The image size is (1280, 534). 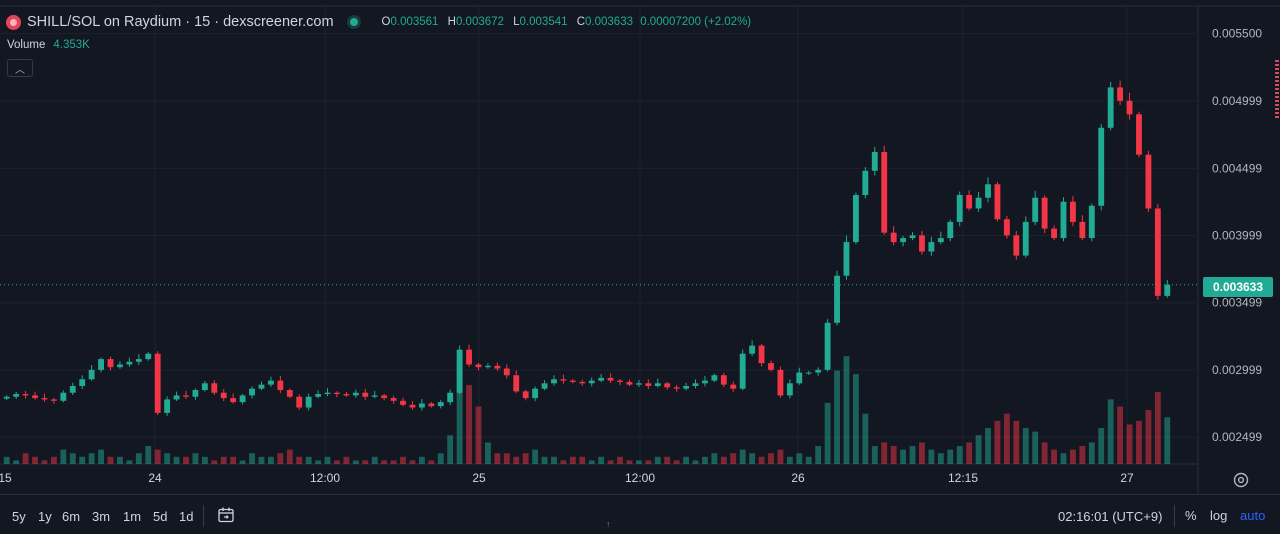 What do you see at coordinates (101, 516) in the screenshot?
I see `range-3m-button: 3m` at bounding box center [101, 516].